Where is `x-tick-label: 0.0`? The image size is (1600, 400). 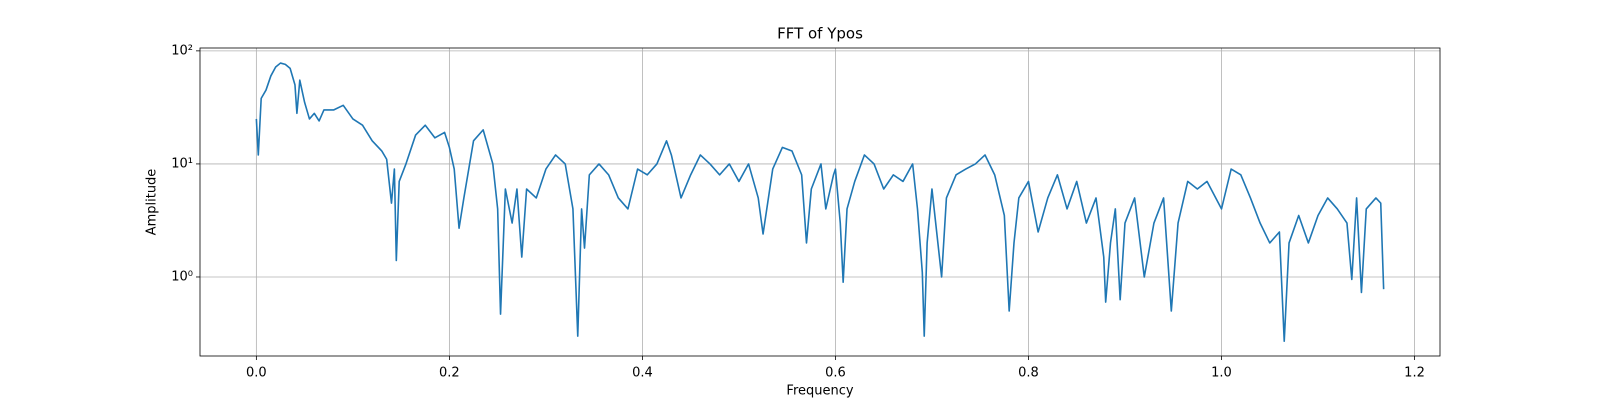 x-tick-label: 0.0 is located at coordinates (256, 373).